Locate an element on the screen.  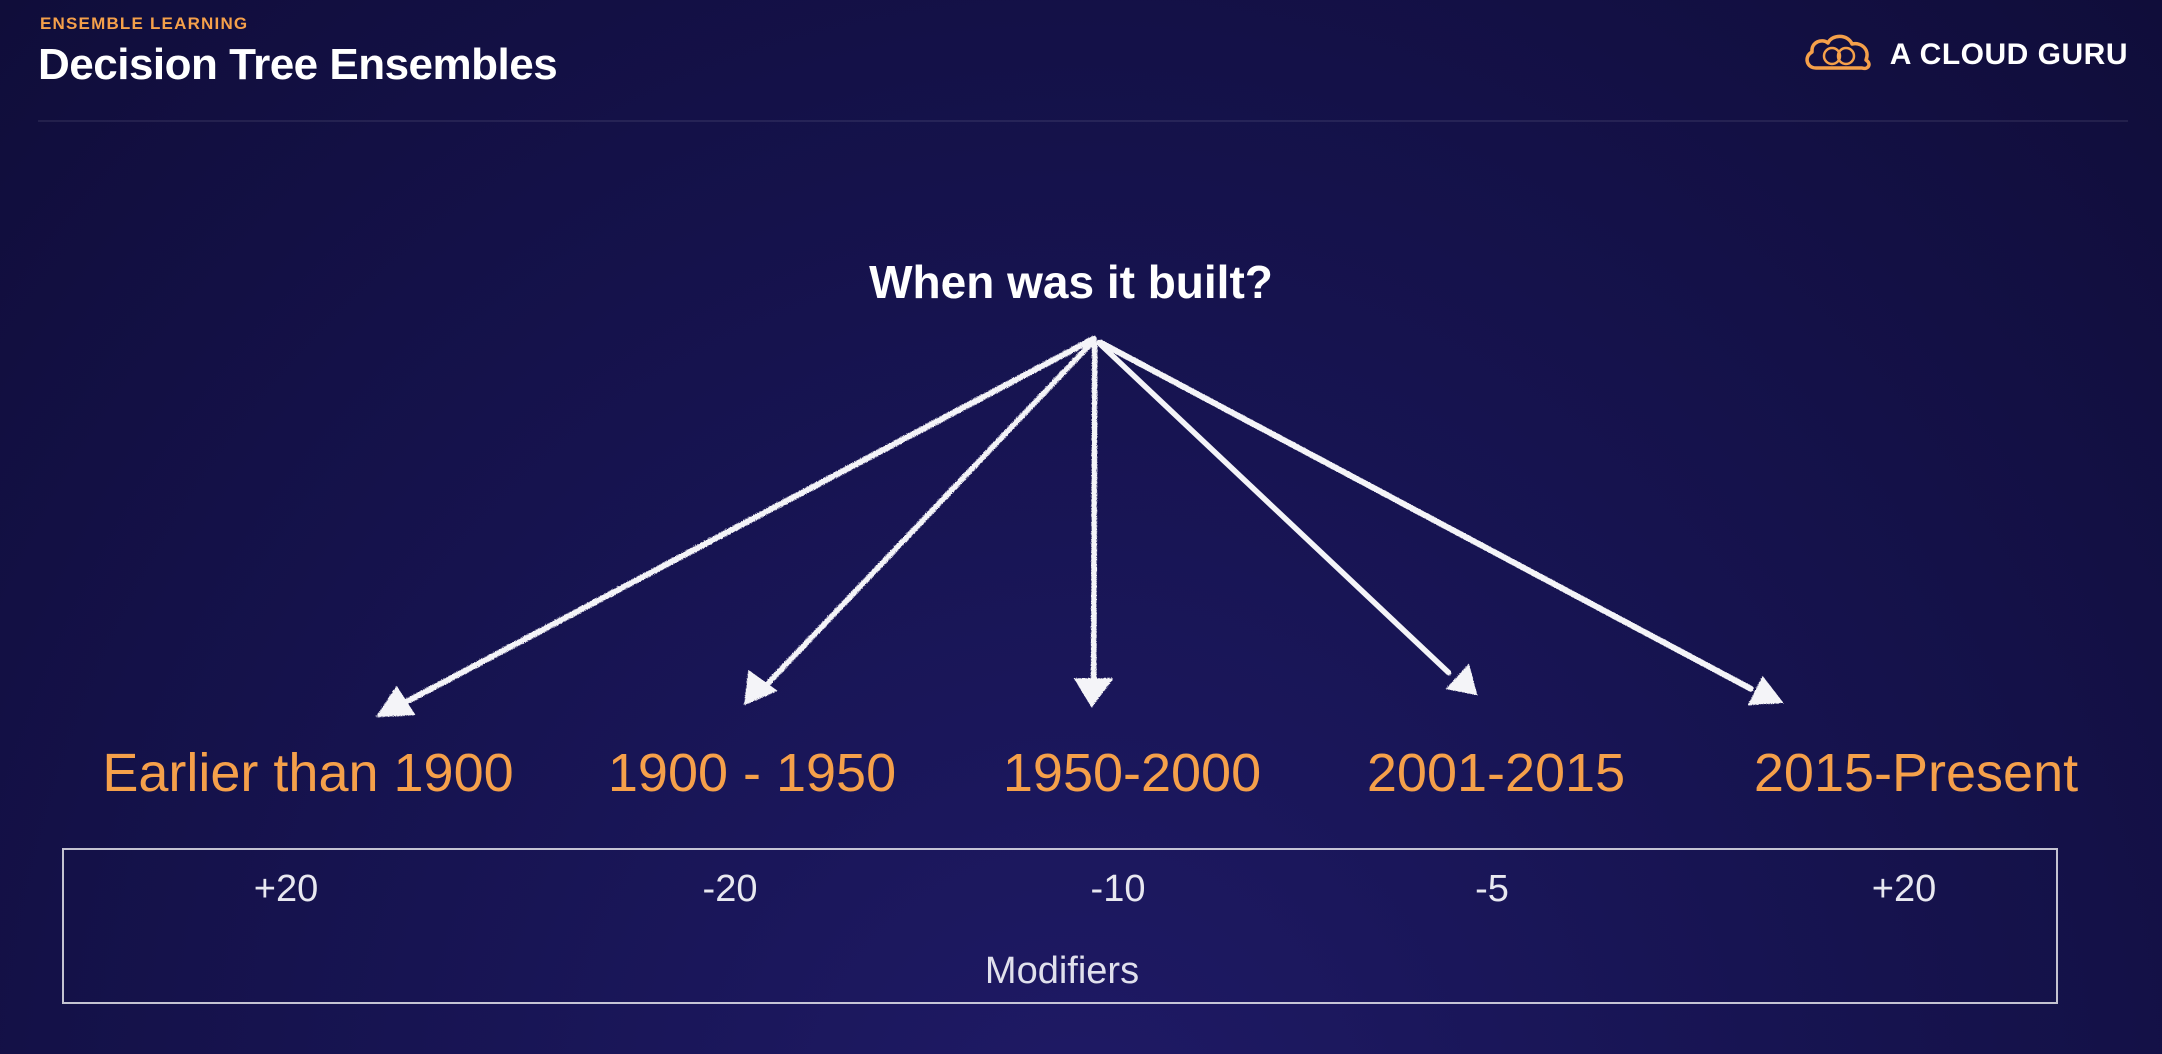
modifier-value-5: +20 is located at coordinates (1904, 889).